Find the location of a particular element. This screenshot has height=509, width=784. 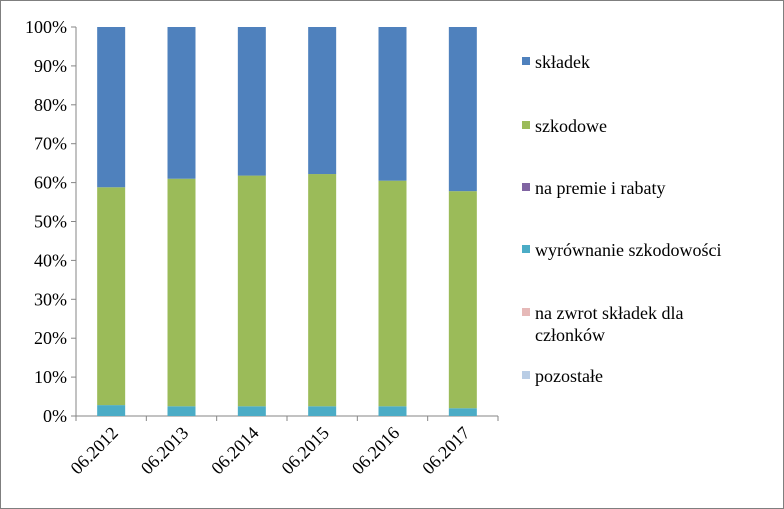

x-tick-label: 06.2013 is located at coordinates (165, 451).